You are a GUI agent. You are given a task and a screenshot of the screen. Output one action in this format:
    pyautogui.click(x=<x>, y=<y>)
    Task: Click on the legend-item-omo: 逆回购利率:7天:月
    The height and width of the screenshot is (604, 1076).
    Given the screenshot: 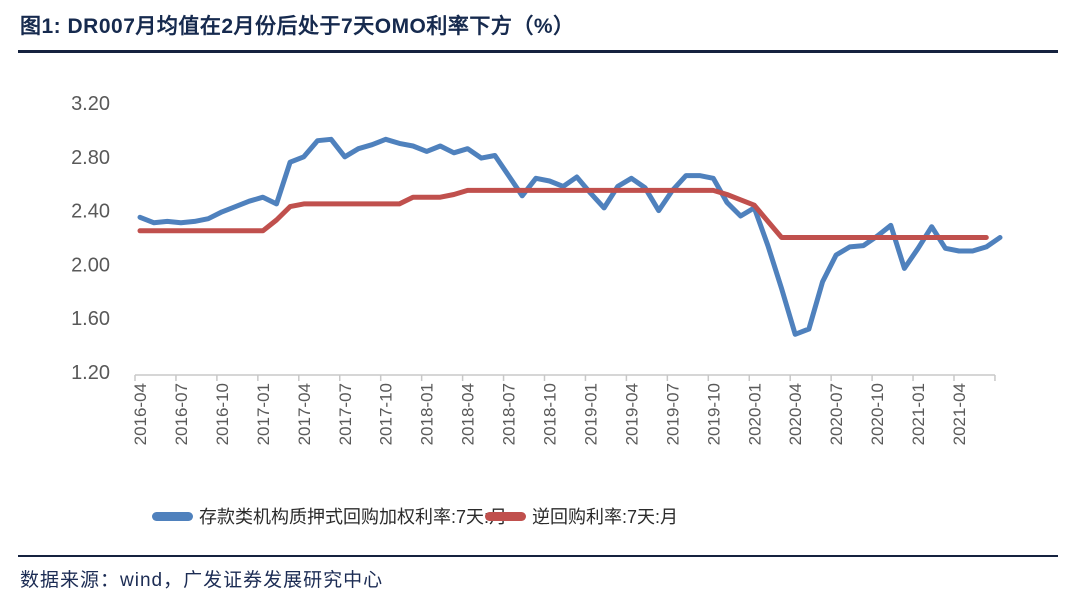 What is the action you would take?
    pyautogui.click(x=581, y=516)
    